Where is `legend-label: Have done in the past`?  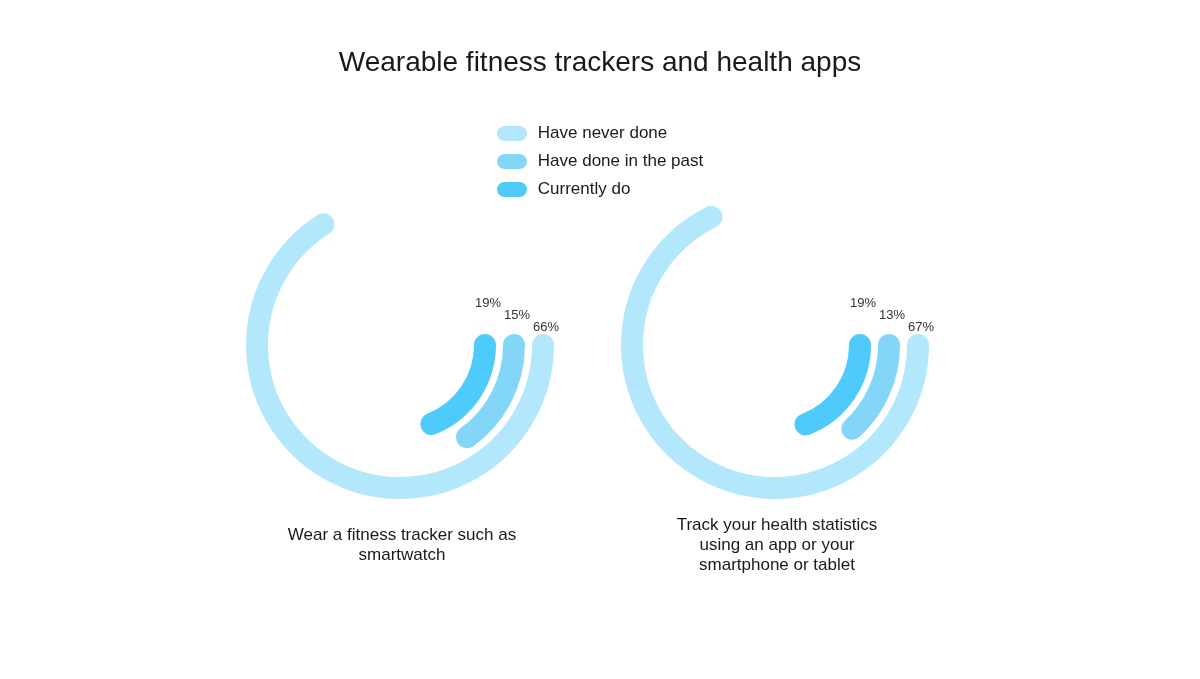
legend-label: Have done in the past is located at coordinates (620, 161).